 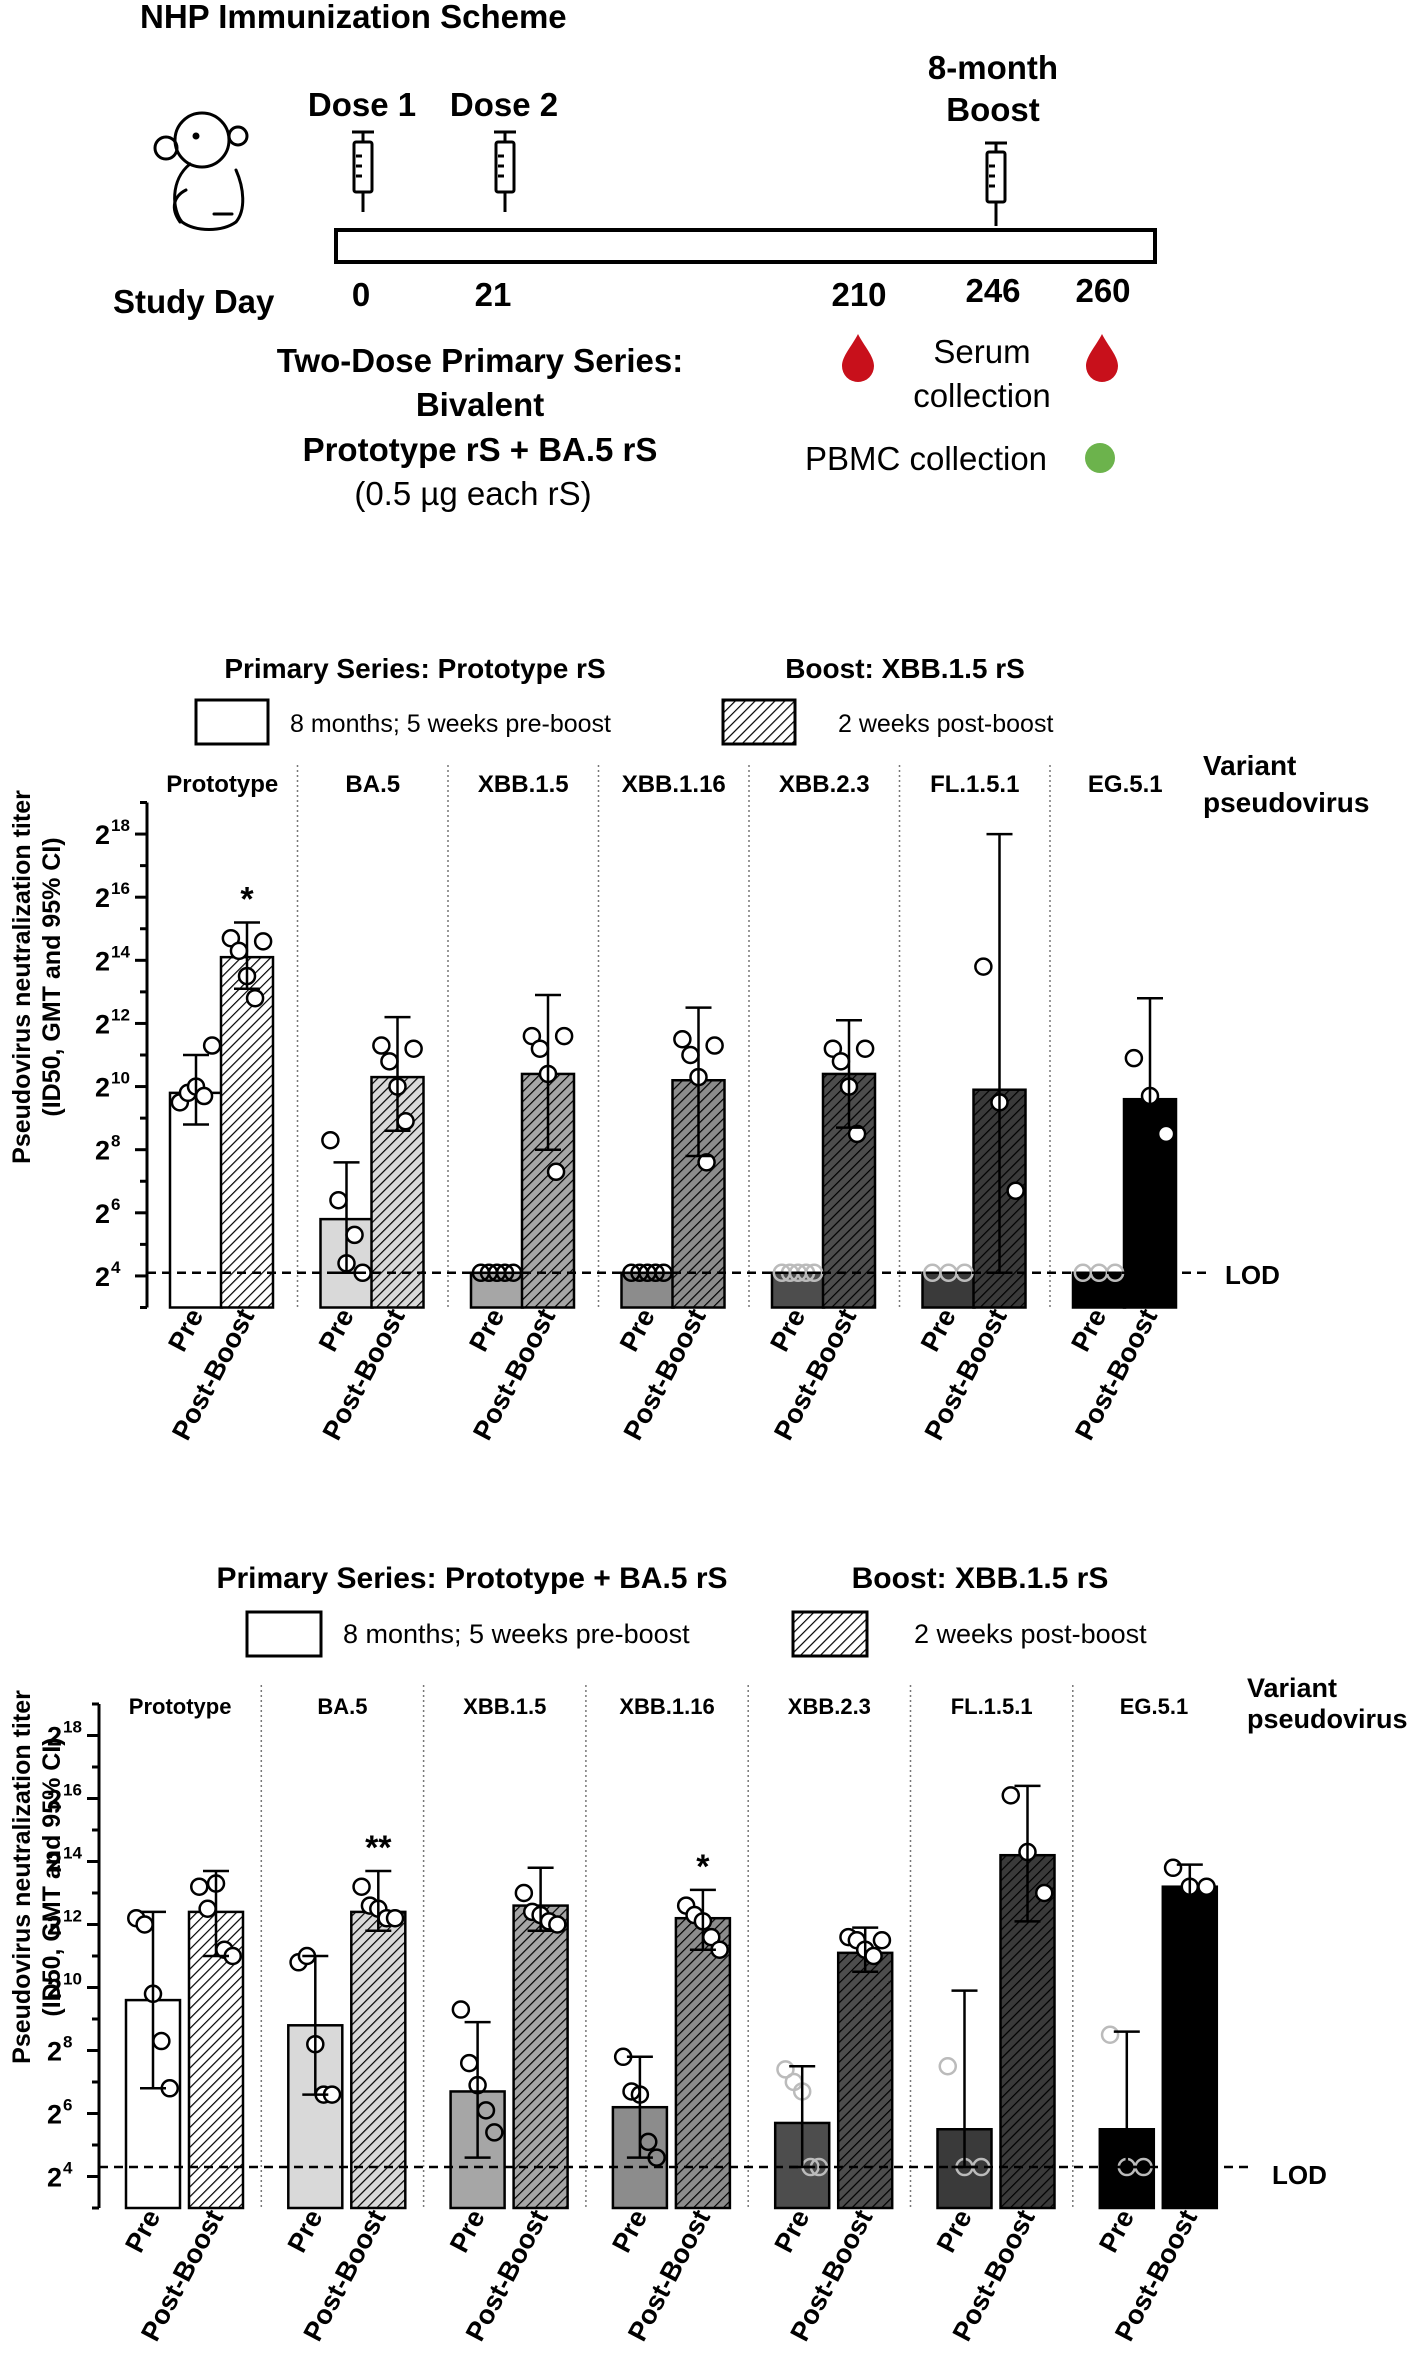 What do you see at coordinates (450, 724) in the screenshot?
I see `panel1-legend-pre: 8 months; 5 weeks pre-boost` at bounding box center [450, 724].